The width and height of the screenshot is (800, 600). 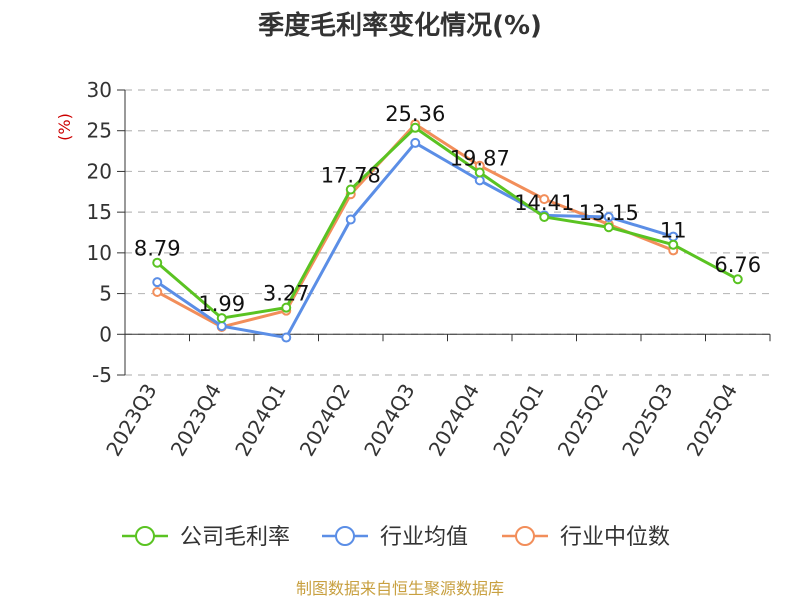 I want to click on data-label: 14.41, so click(x=544, y=203).